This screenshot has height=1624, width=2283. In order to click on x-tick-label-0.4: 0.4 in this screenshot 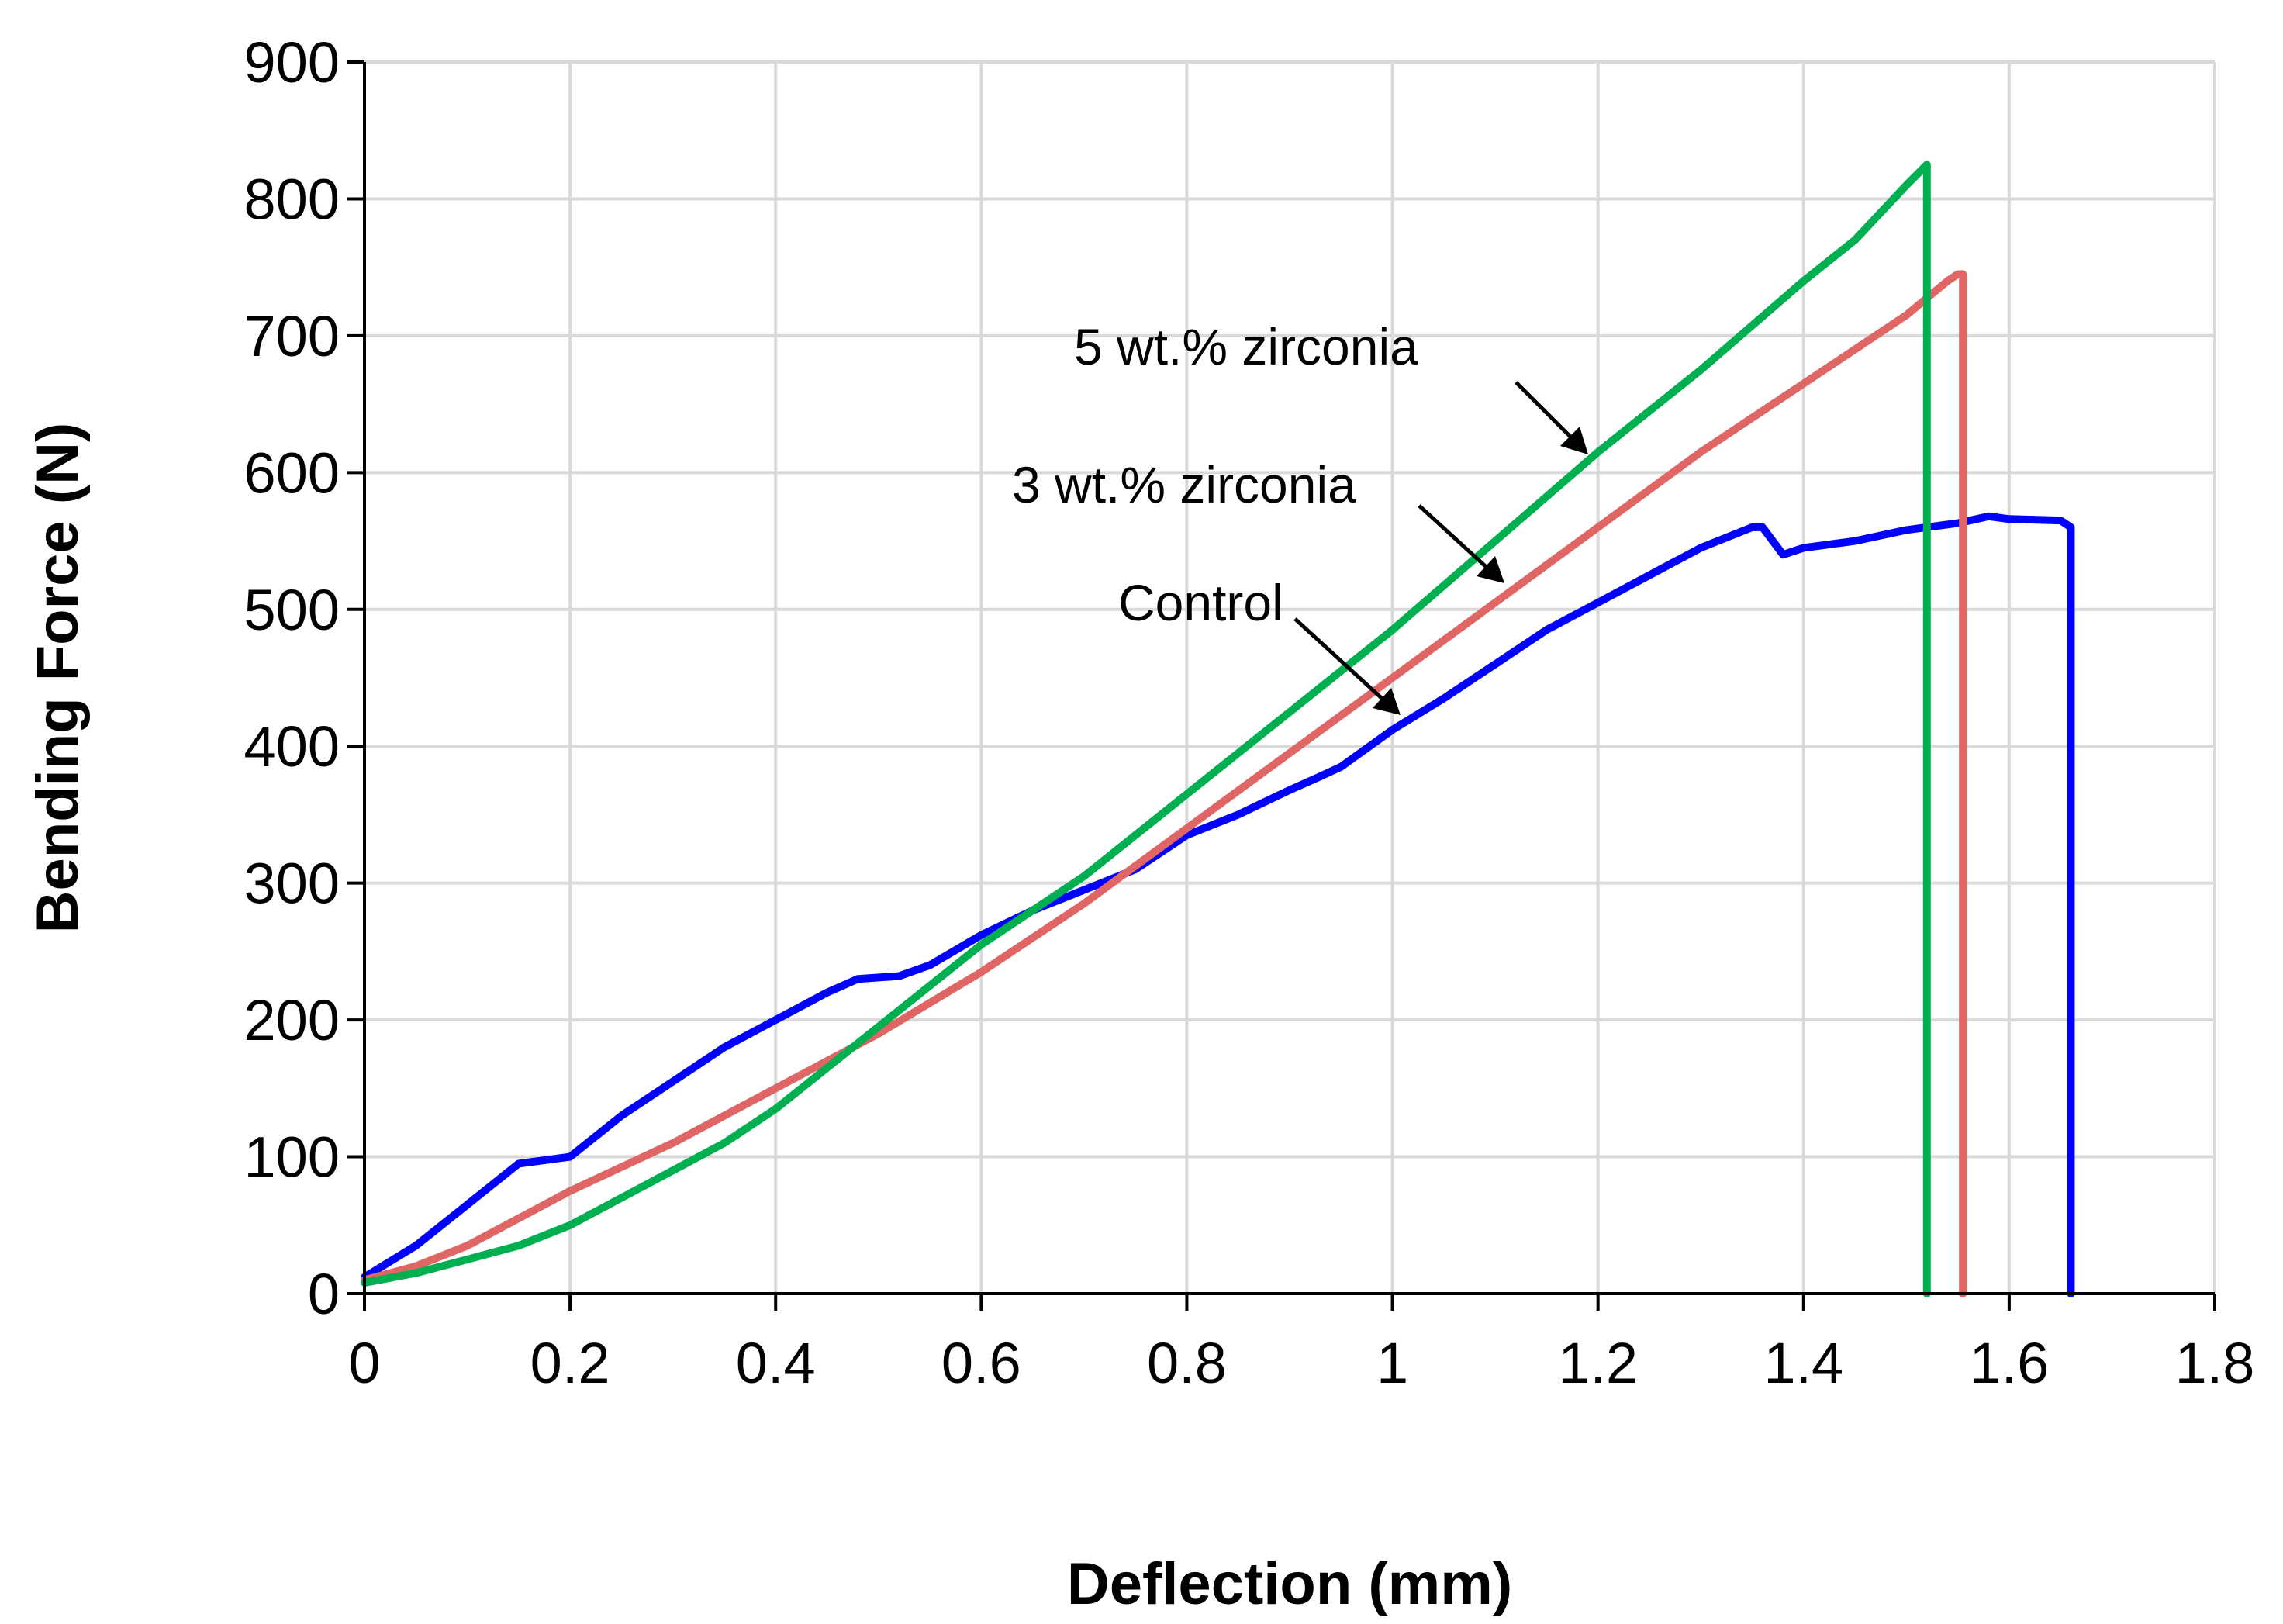, I will do `click(776, 1363)`.